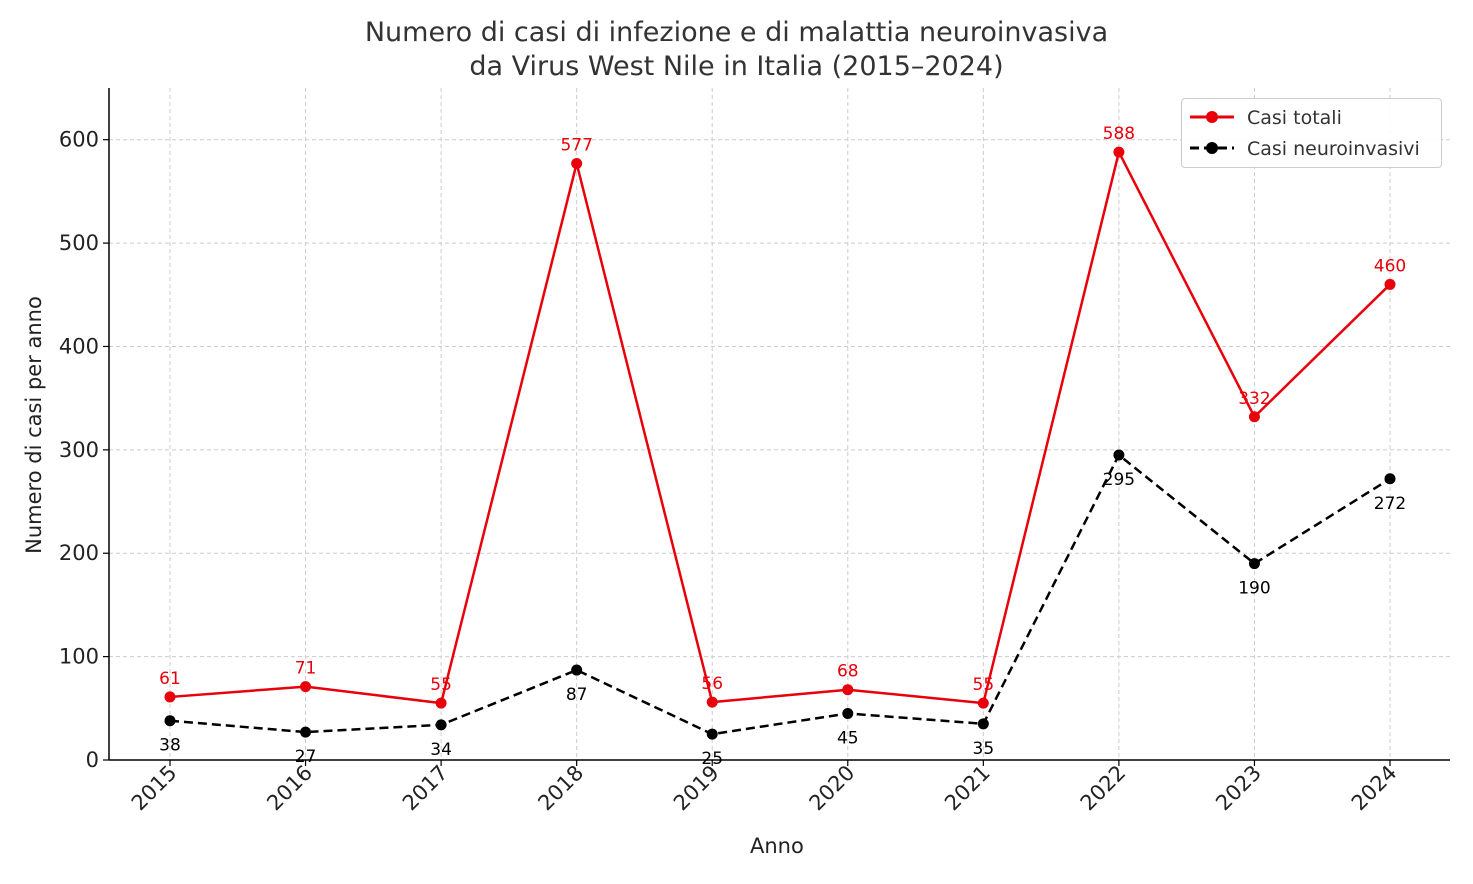 This screenshot has width=1473, height=884. Describe the element at coordinates (79, 346) in the screenshot. I see `y-tick-label-4: 400` at that location.